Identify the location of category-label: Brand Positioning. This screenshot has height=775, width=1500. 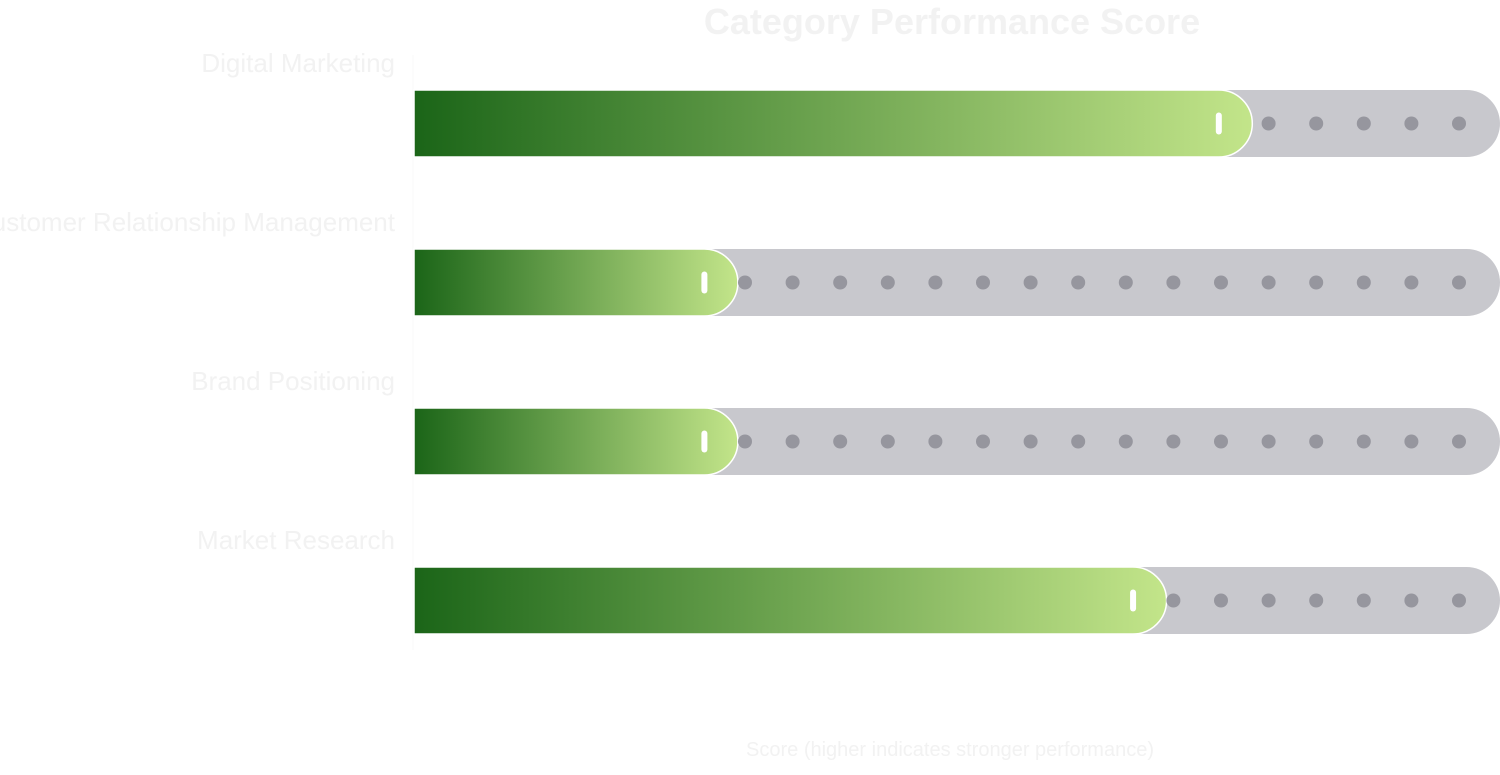
(293, 381).